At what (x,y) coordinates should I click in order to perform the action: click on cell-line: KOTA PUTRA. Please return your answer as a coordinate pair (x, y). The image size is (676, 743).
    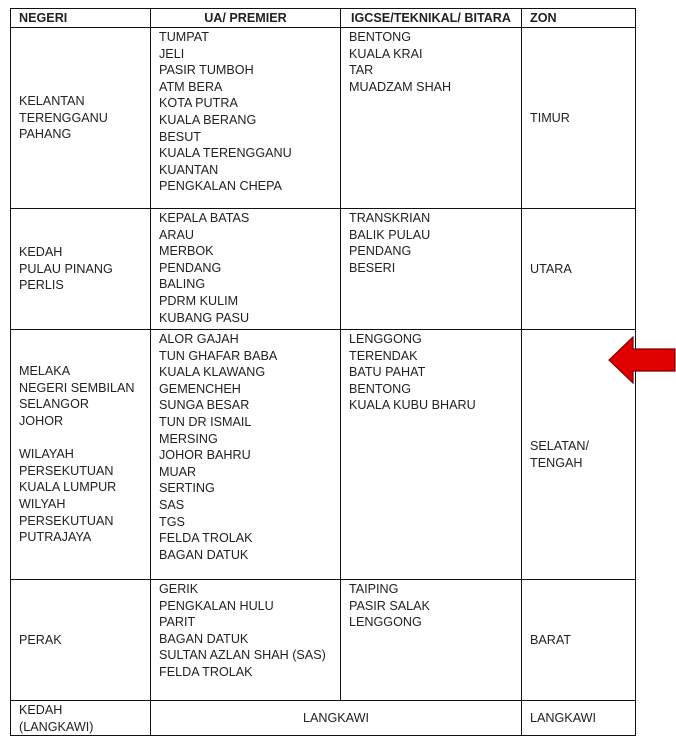
    Looking at the image, I should click on (198, 103).